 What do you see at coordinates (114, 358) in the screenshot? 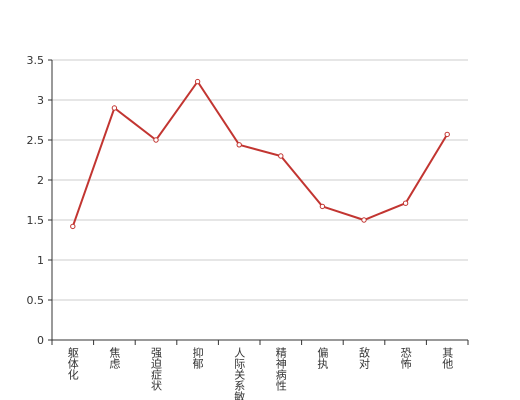
I see `x-tick-label: 焦虑` at bounding box center [114, 358].